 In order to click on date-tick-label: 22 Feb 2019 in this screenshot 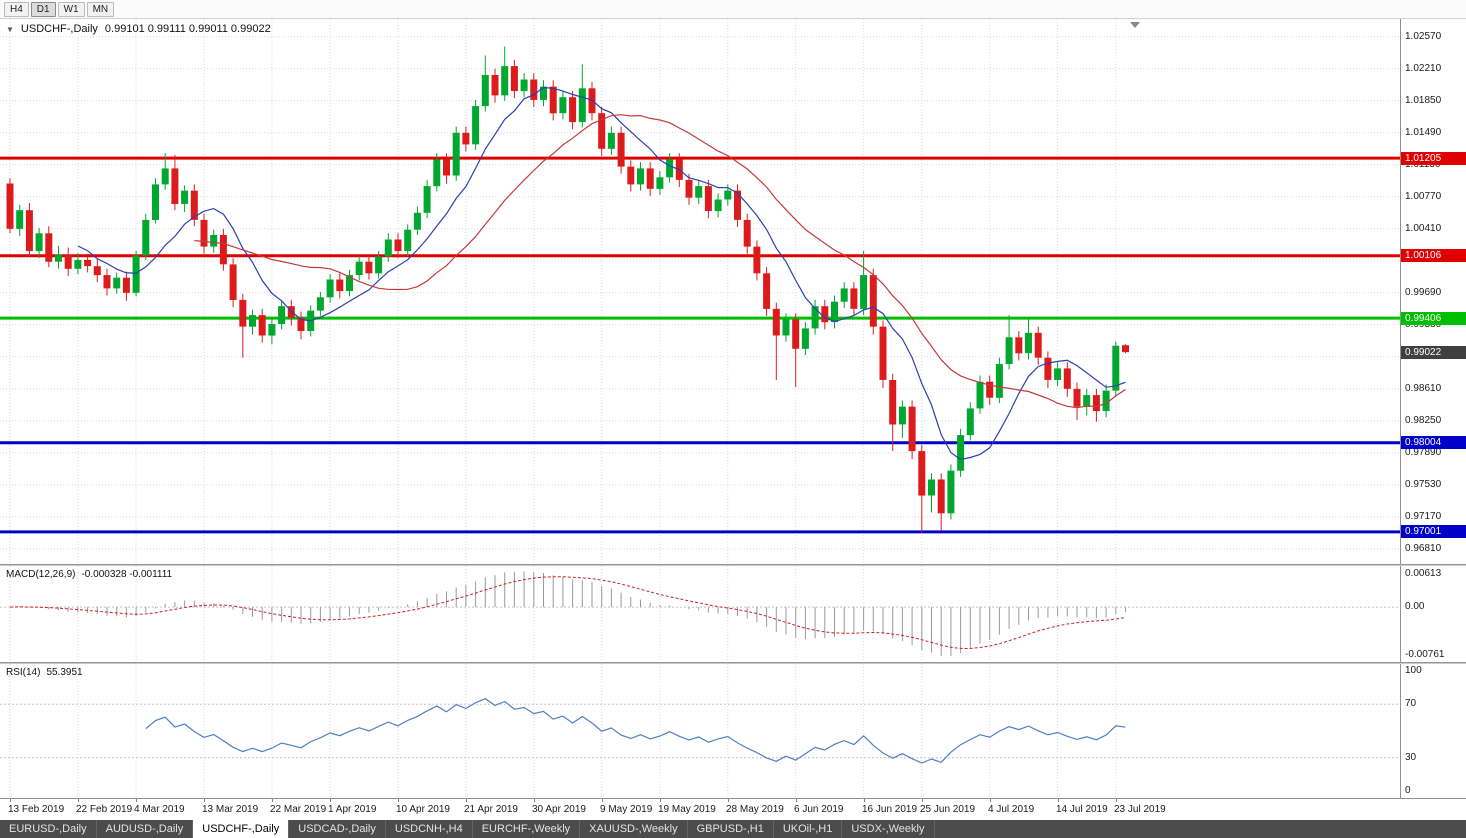, I will do `click(104, 809)`.